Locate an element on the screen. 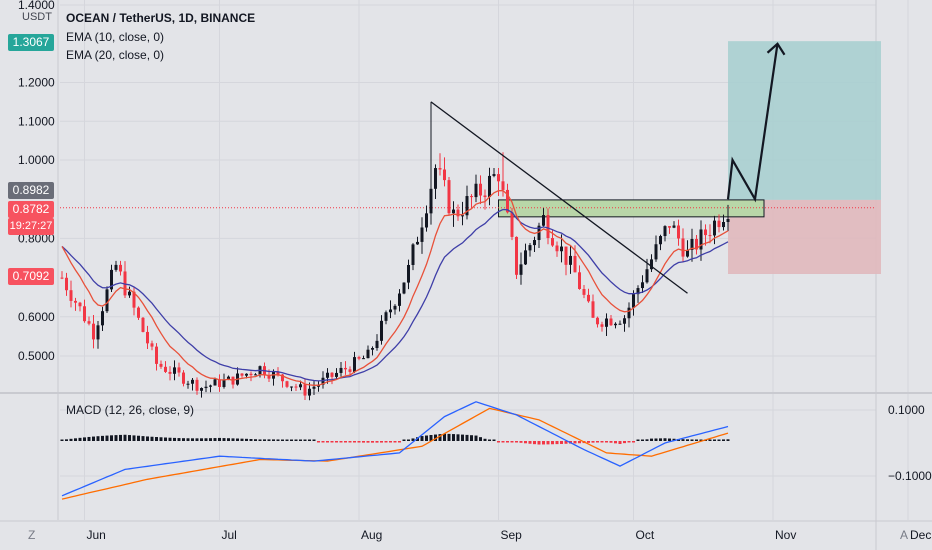 Image resolution: width=932 pixels, height=550 pixels. macd-legend: MACD (12, 26, close, 9) is located at coordinates (130, 410).